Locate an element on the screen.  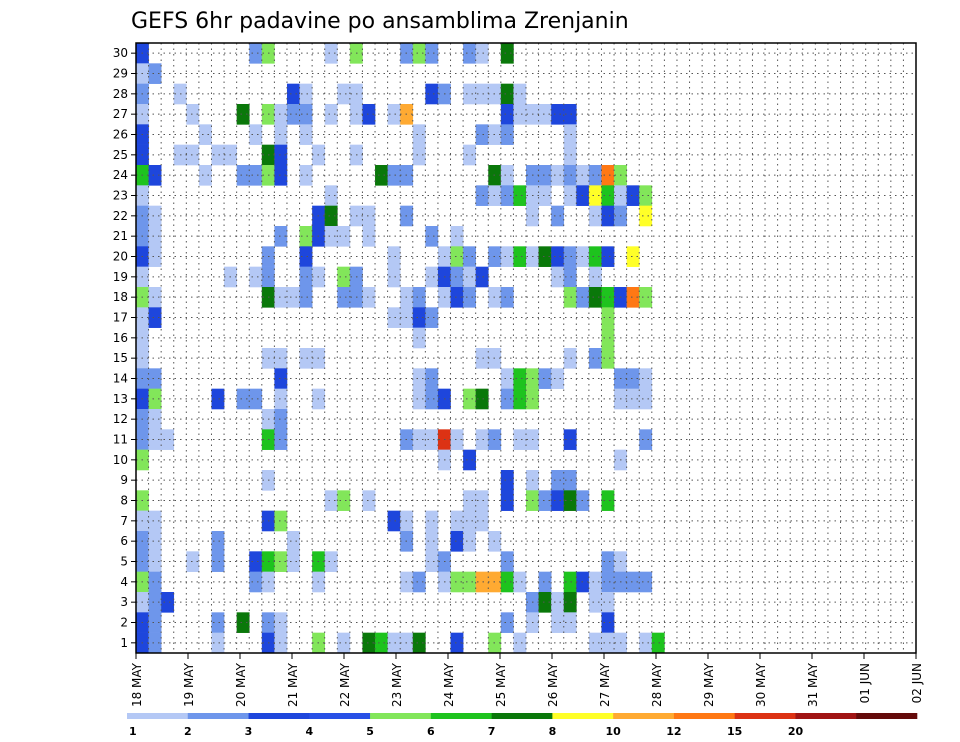
x-tick-label: 01 JUN is located at coordinates (865, 683).